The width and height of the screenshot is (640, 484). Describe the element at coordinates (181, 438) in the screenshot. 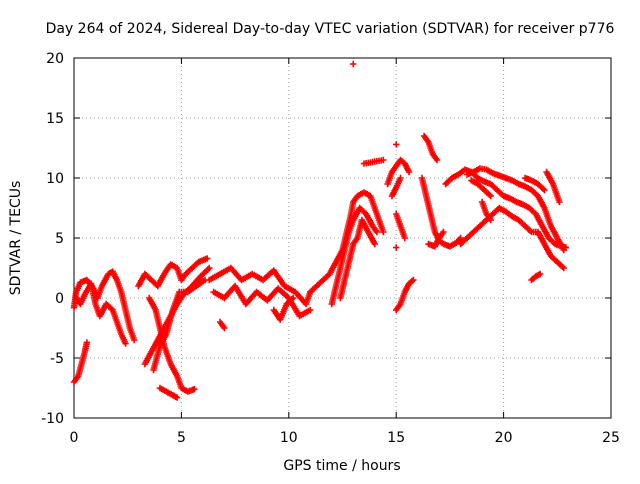

I see `x-tick-label: 5` at that location.